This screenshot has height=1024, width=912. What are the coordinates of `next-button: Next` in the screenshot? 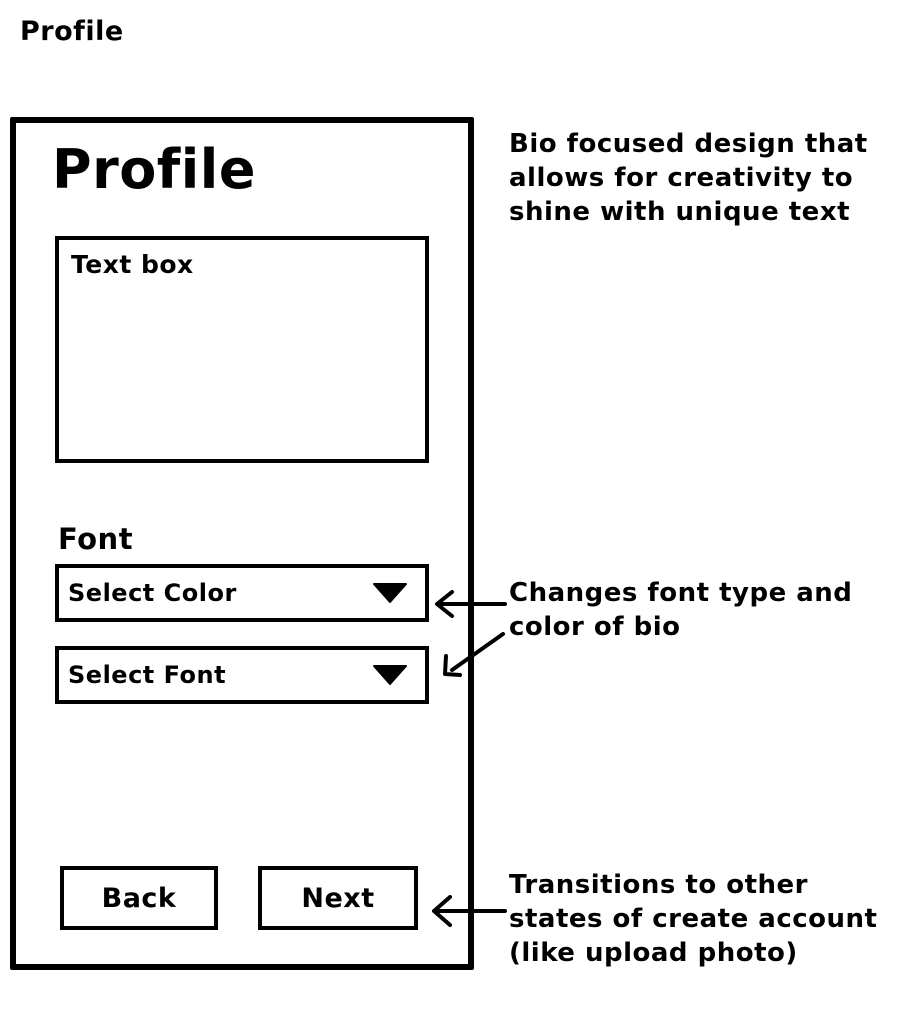 It's located at (338, 898).